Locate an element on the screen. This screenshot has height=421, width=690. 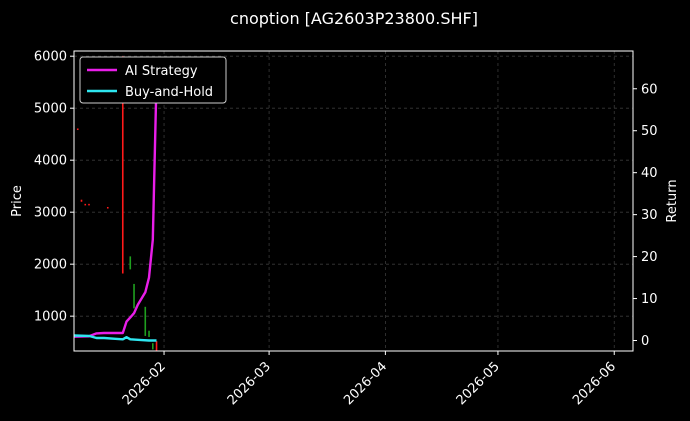
x-tick-label: 2026-05 is located at coordinates (478, 383).